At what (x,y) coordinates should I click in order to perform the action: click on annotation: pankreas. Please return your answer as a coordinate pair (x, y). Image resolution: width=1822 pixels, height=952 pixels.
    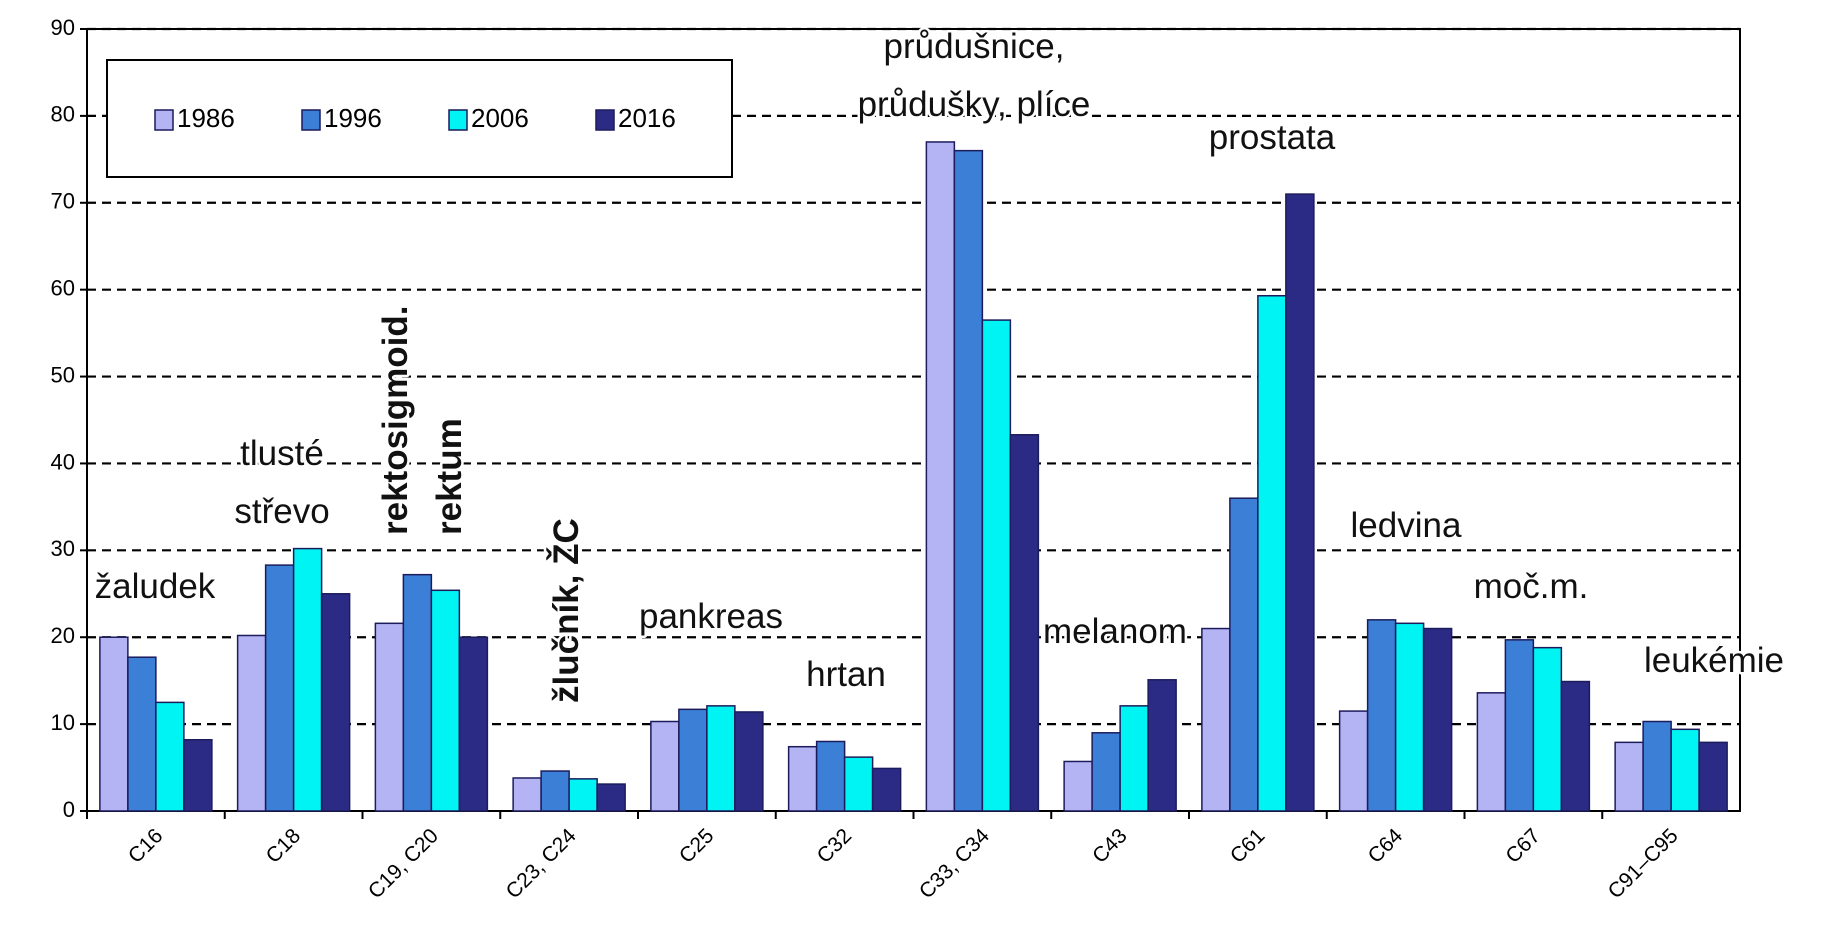
    Looking at the image, I should click on (711, 616).